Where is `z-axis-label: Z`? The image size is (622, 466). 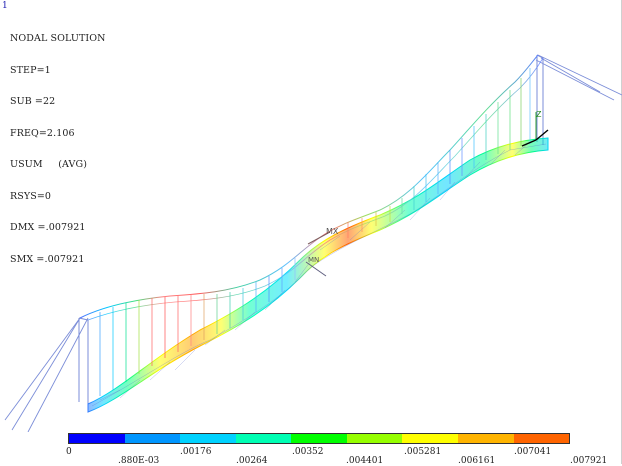
z-axis-label: Z is located at coordinates (539, 114).